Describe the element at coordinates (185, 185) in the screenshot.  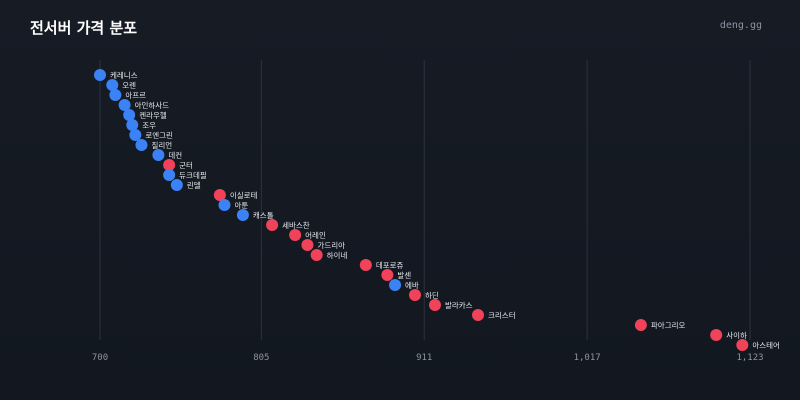
I see `data-point: 린델` at that location.